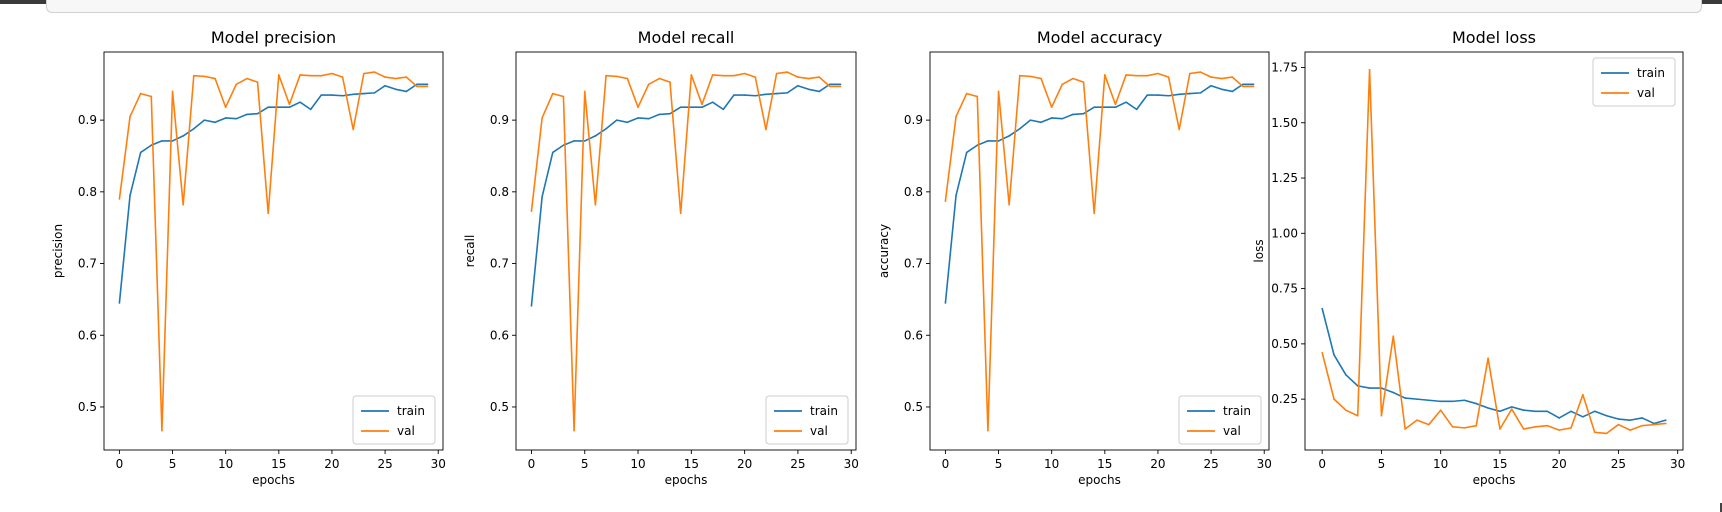  Describe the element at coordinates (58, 251) in the screenshot. I see `y-axis-label: precision` at that location.